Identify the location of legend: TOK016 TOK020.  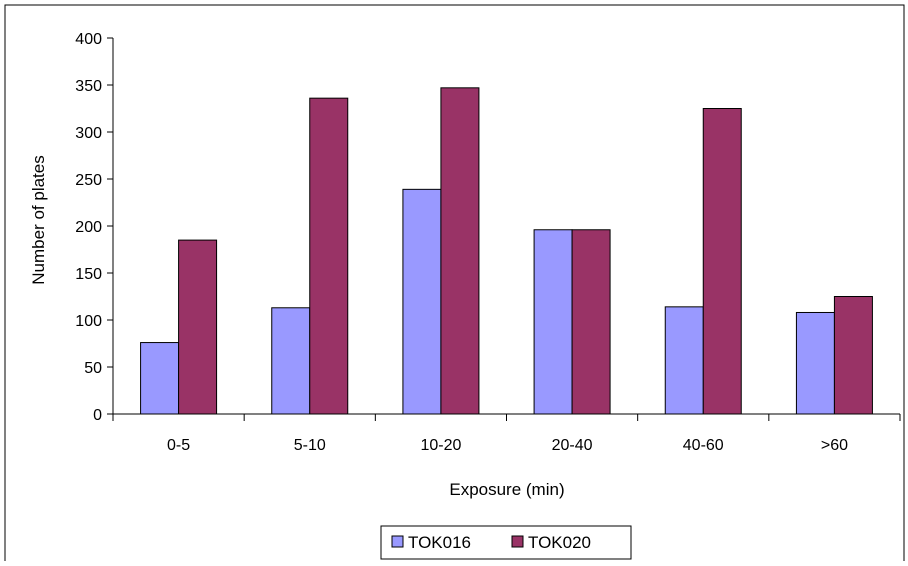
(506, 542).